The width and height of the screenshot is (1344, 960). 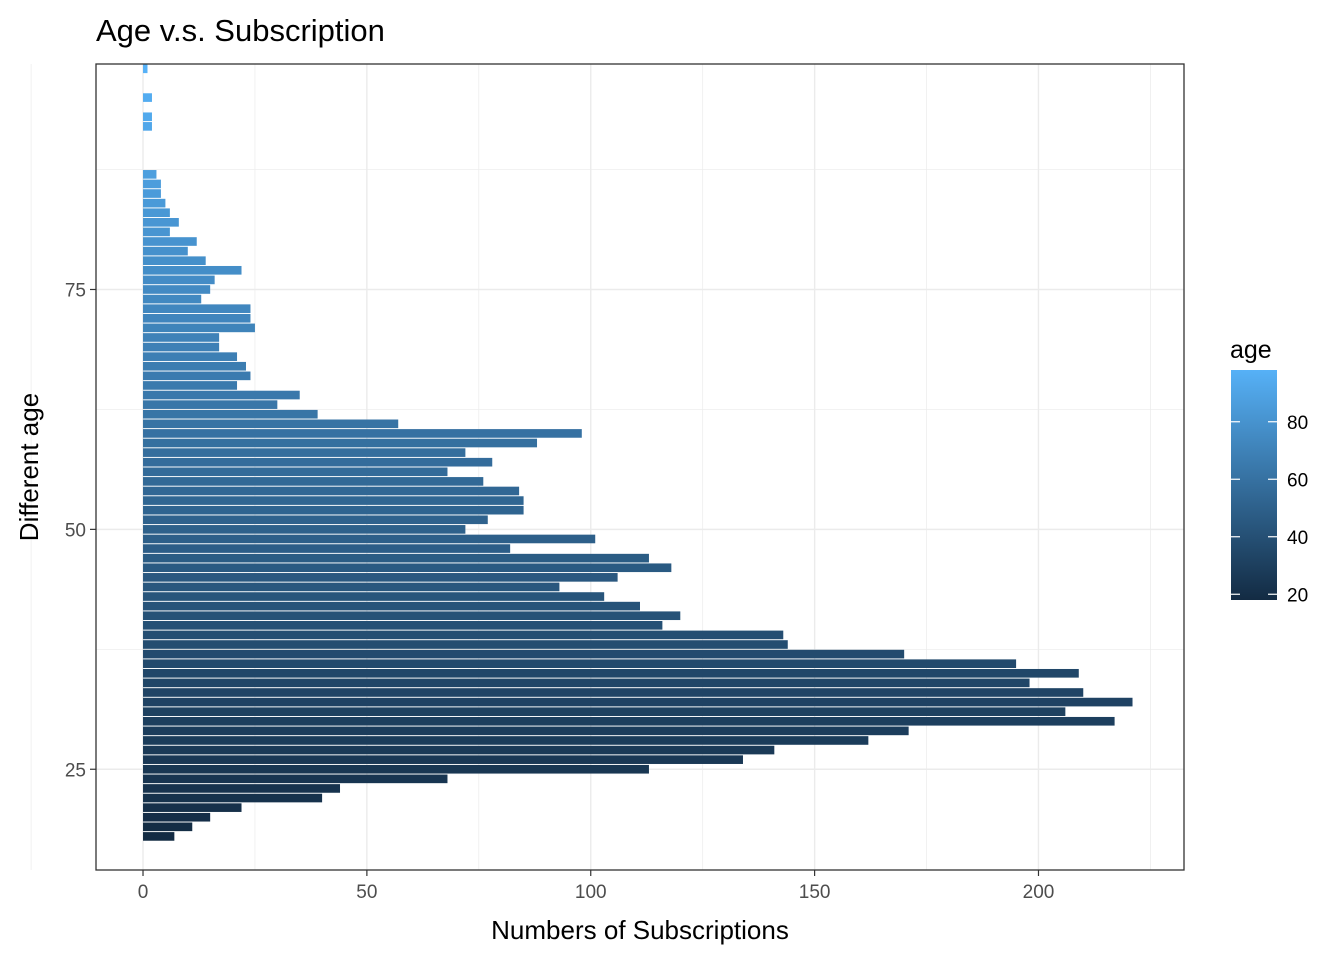 What do you see at coordinates (640, 930) in the screenshot?
I see `x-axis-title: Numbers of Subscriptions` at bounding box center [640, 930].